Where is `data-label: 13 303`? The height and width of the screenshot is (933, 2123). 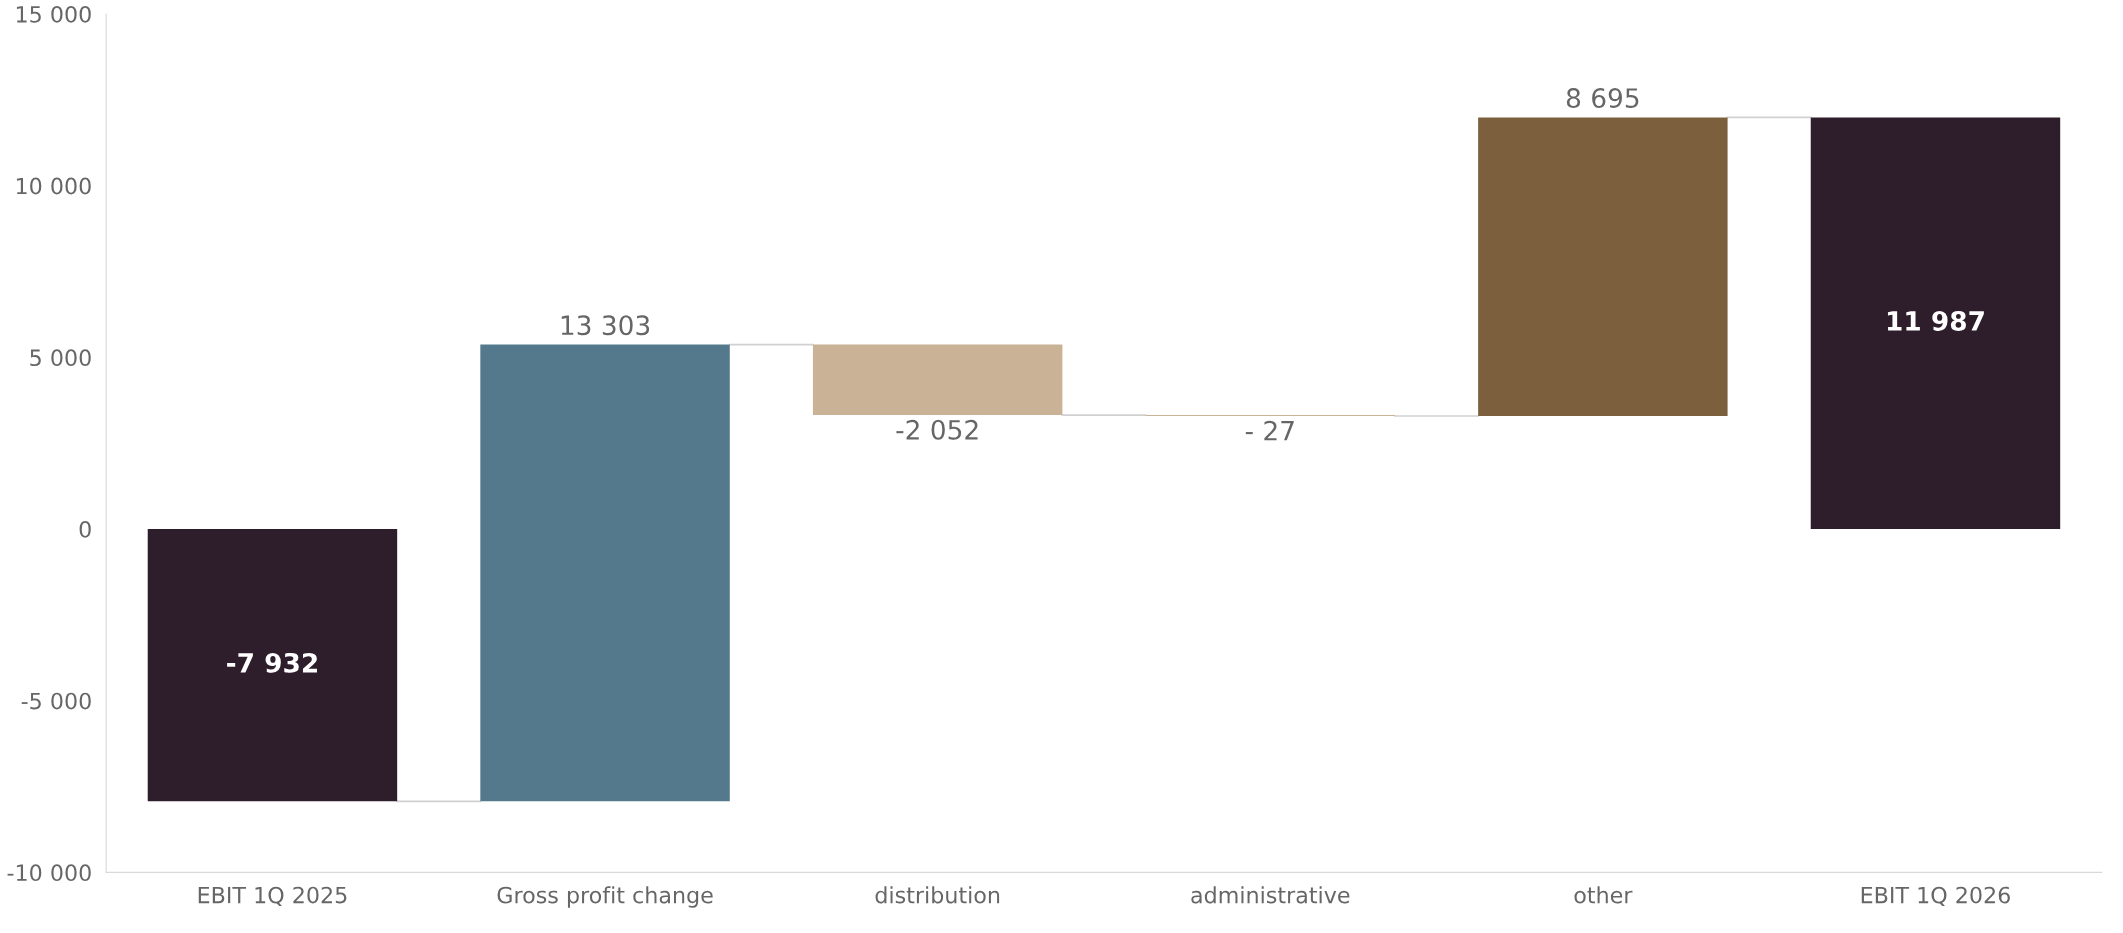 data-label: 13 303 is located at coordinates (605, 325).